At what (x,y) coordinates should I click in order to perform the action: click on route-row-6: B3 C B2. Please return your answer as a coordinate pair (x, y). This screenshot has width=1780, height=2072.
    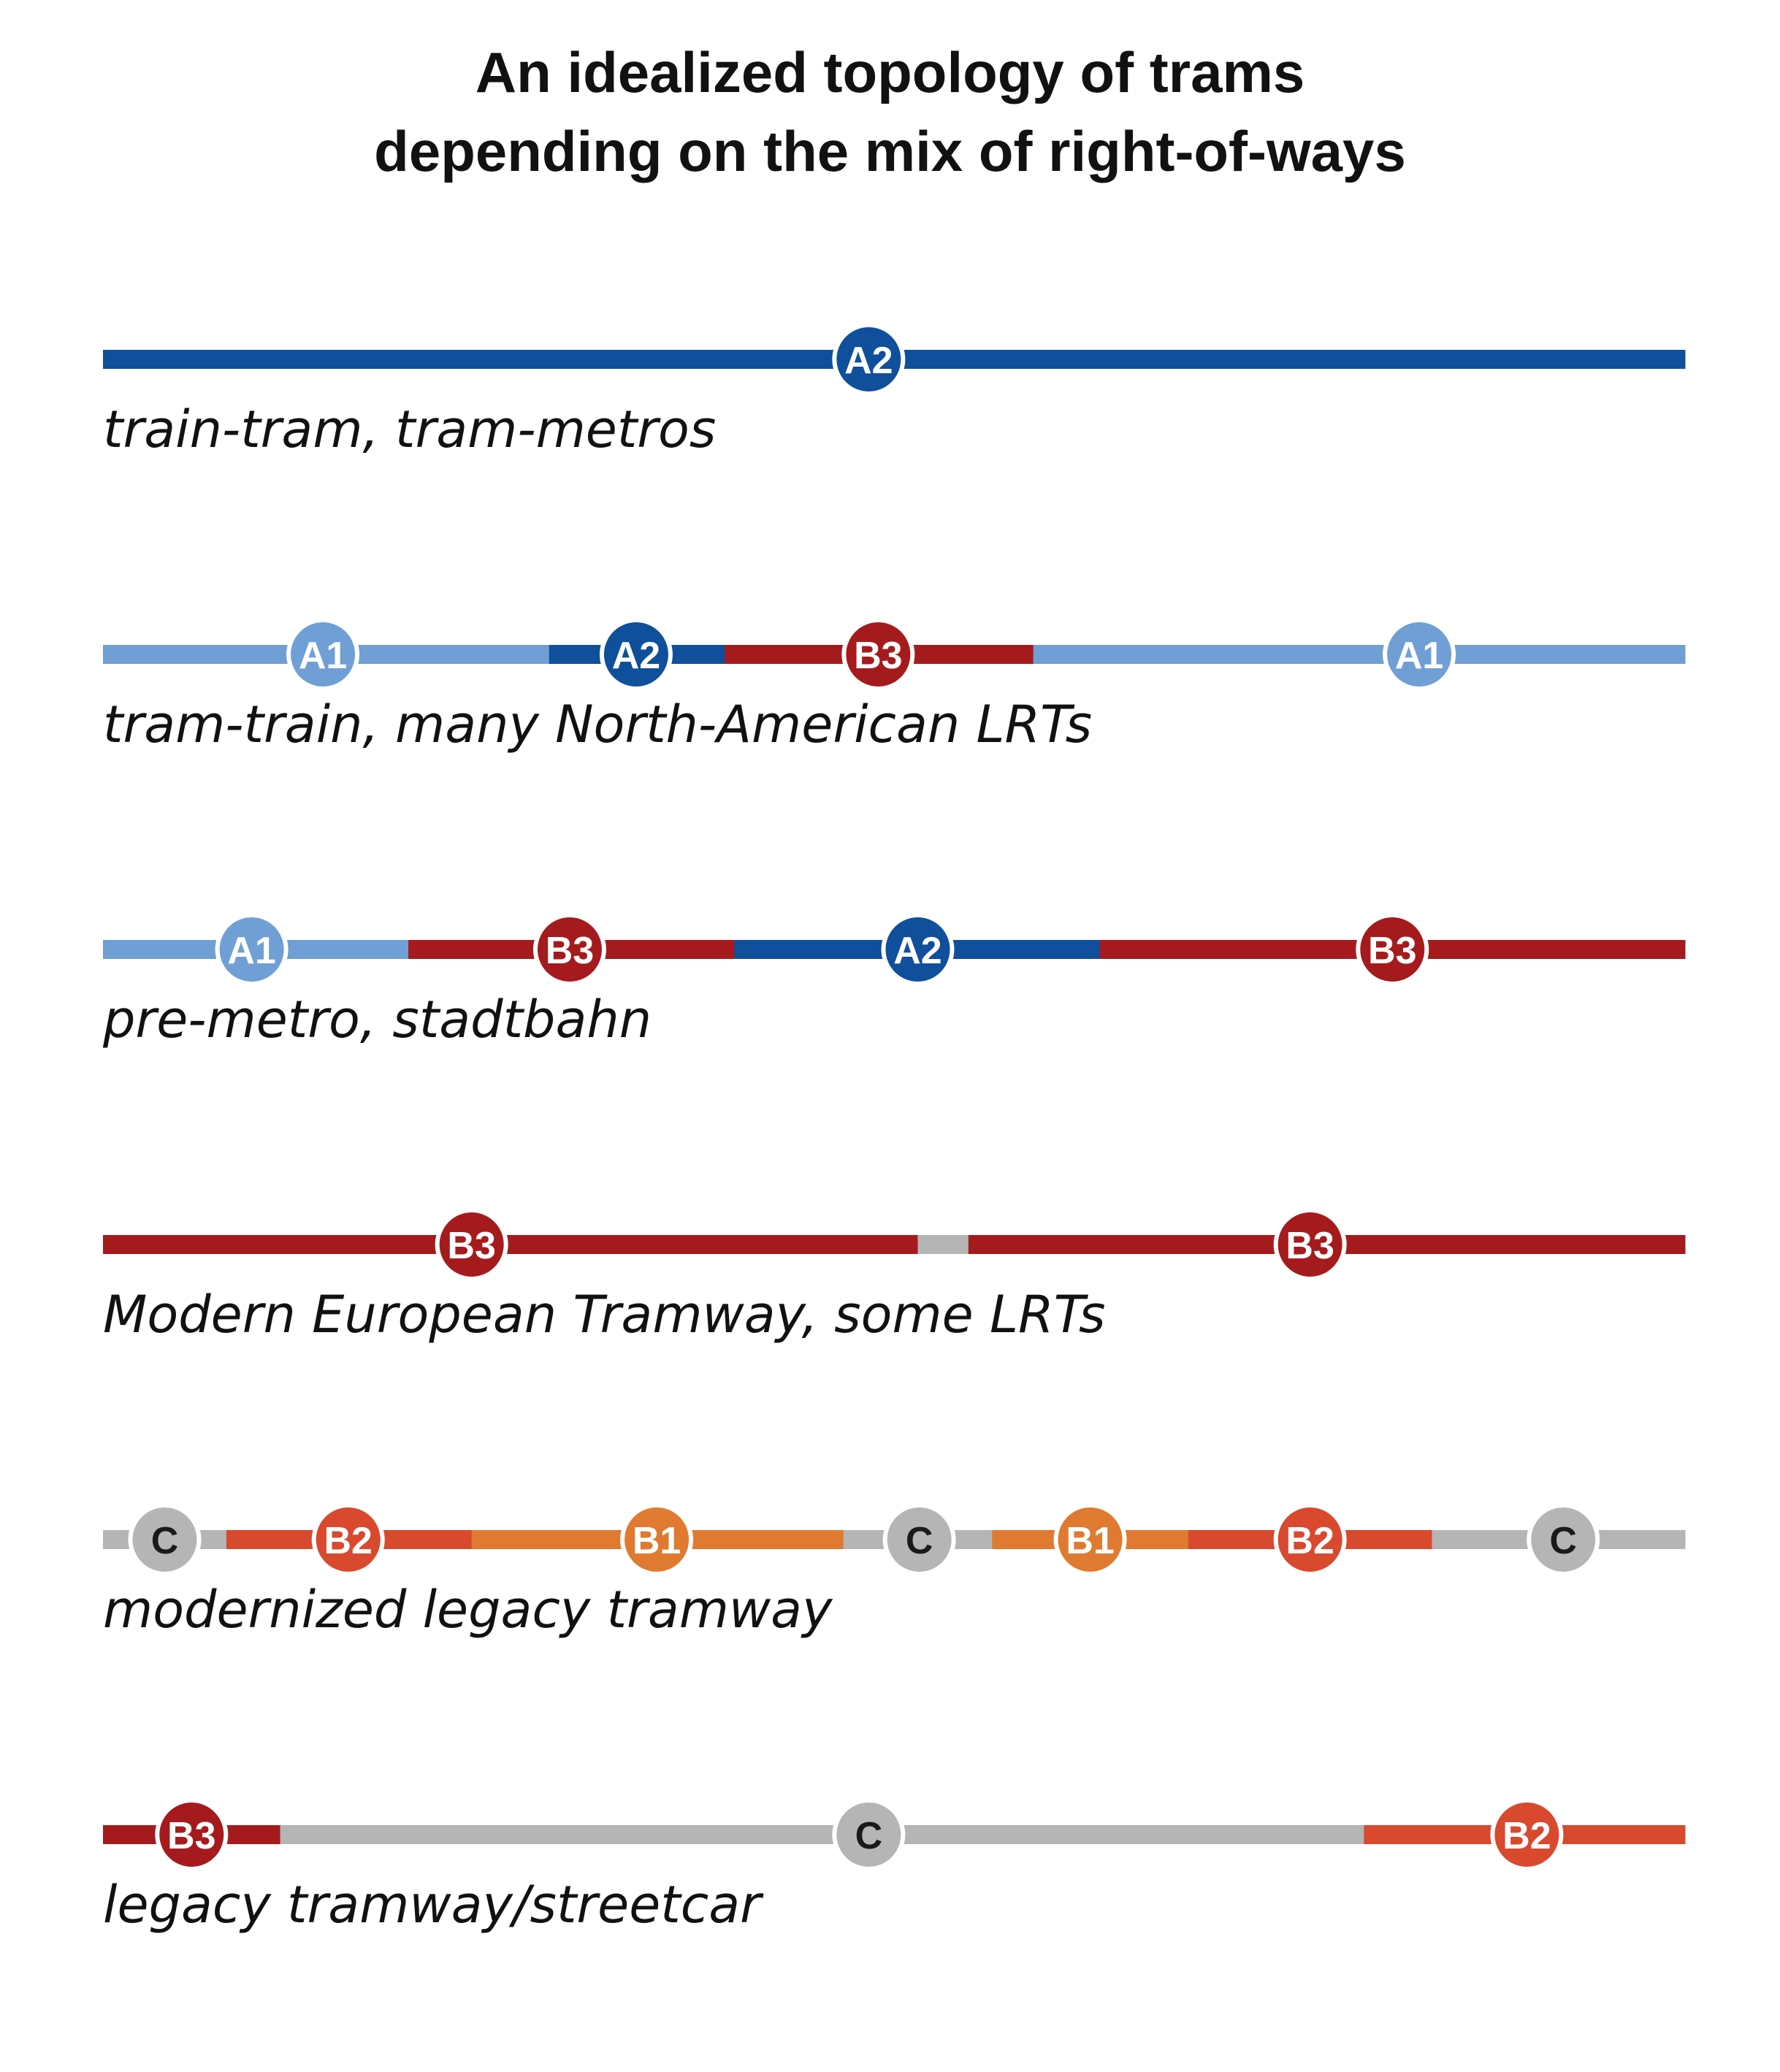
    Looking at the image, I should click on (894, 1834).